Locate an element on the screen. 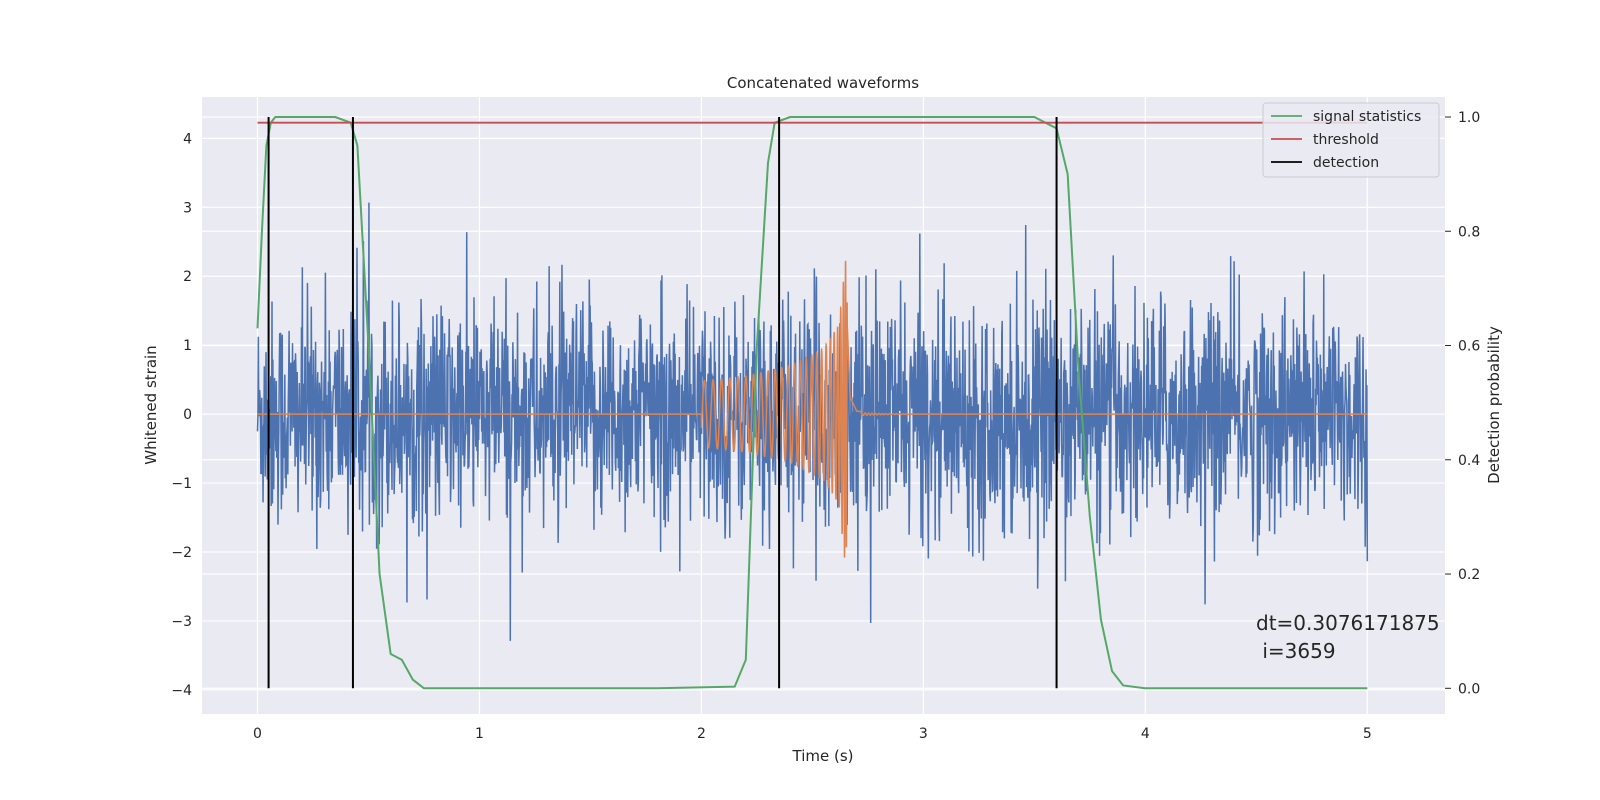 The image size is (1600, 800). x-axis-ticks: 0 1 2 3 4 5 is located at coordinates (812, 734).